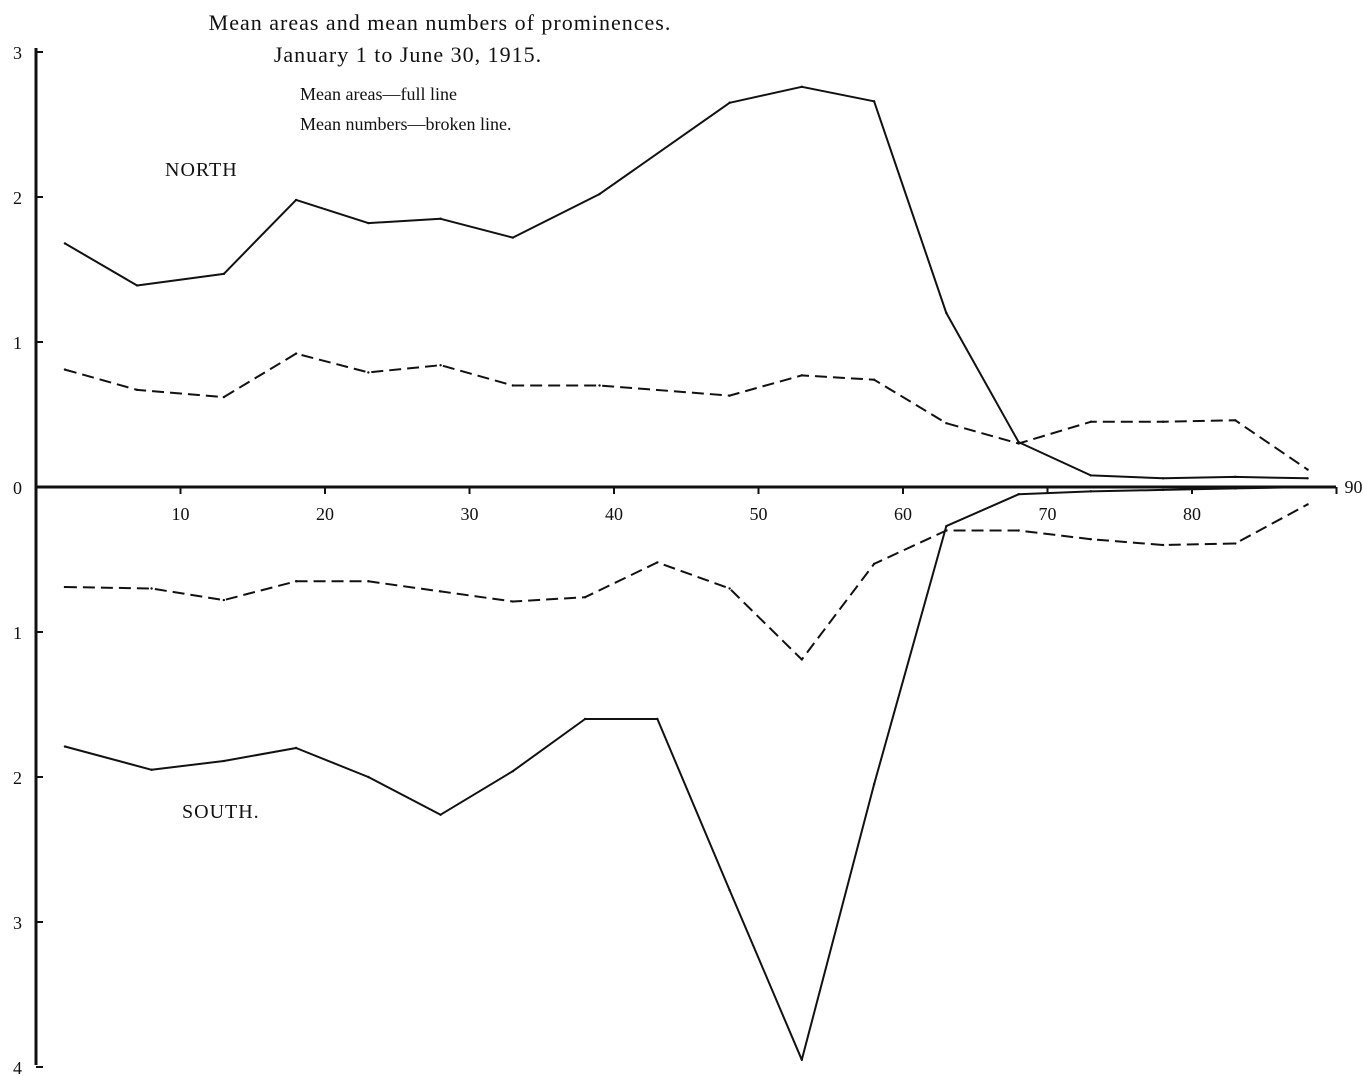 The width and height of the screenshot is (1363, 1076). Describe the element at coordinates (201, 170) in the screenshot. I see `north-label: NORTH` at that location.